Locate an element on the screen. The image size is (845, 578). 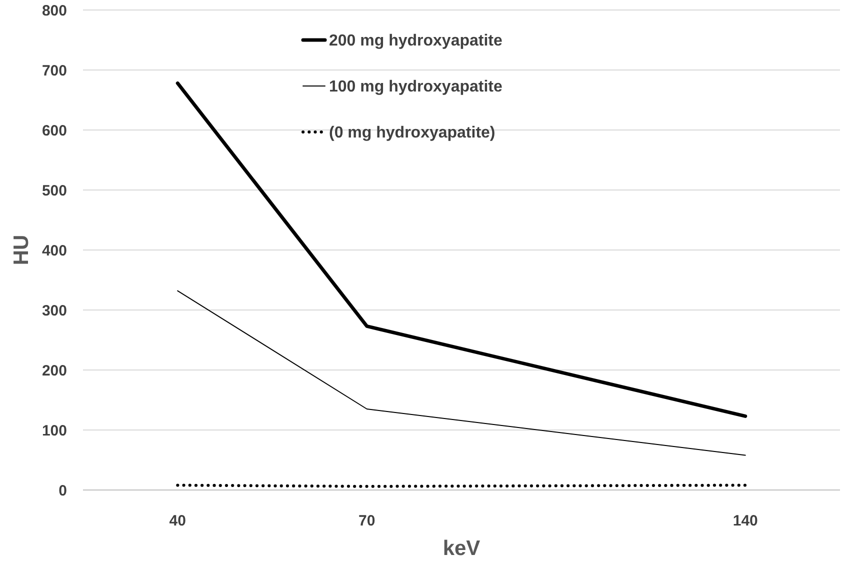
legend-label: 100 mg hydroxyapatite is located at coordinates (415, 87).